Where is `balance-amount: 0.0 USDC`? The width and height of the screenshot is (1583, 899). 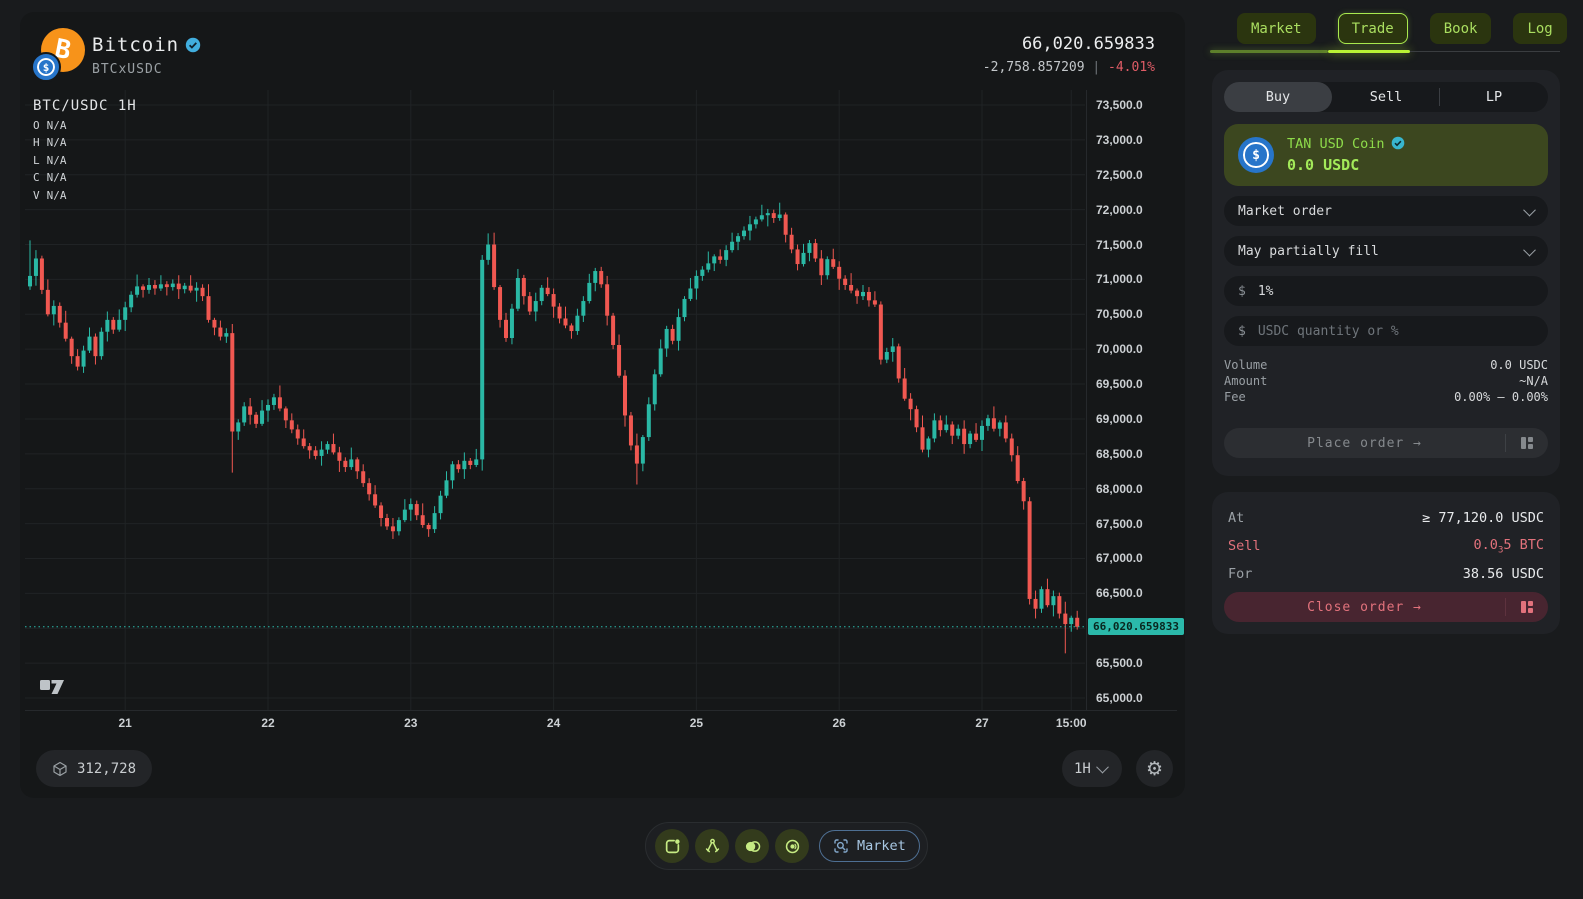
balance-amount: 0.0 USDC is located at coordinates (1323, 165).